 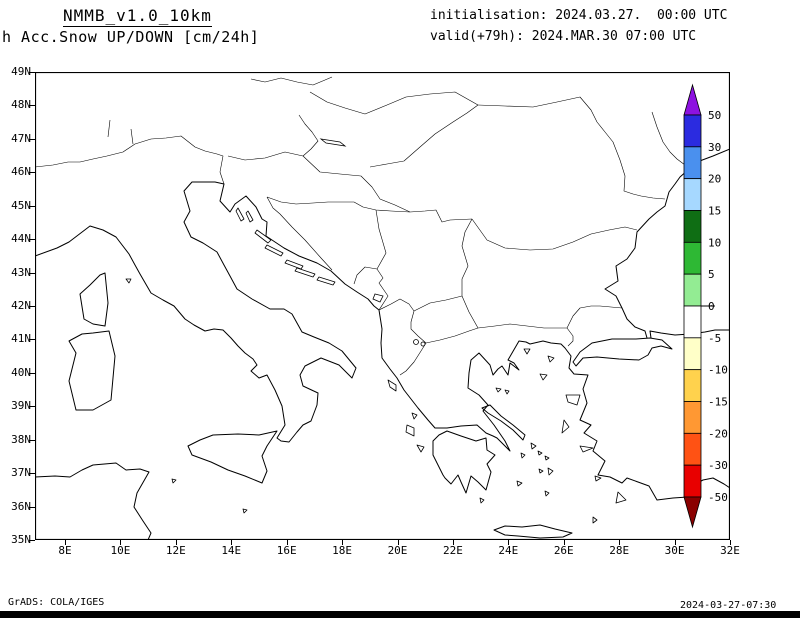 What do you see at coordinates (342, 550) in the screenshot?
I see `lon-label: 18E` at bounding box center [342, 550].